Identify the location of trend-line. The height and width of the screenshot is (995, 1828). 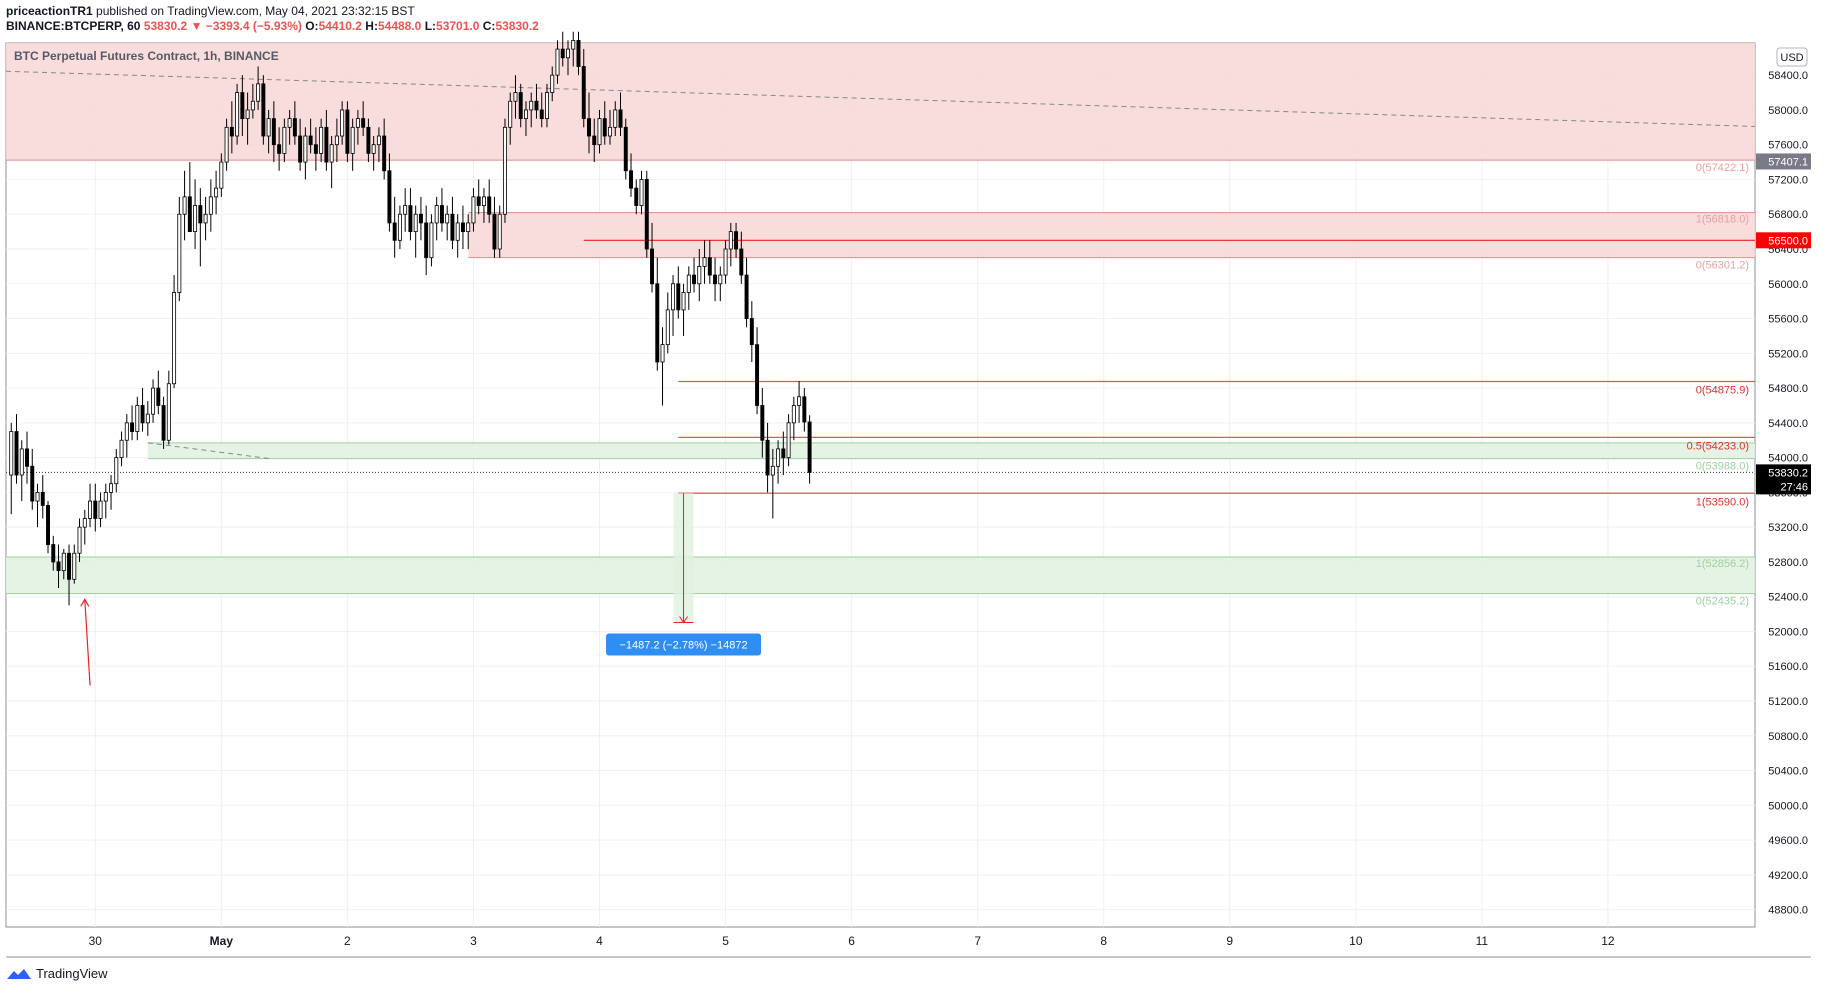
(880, 98).